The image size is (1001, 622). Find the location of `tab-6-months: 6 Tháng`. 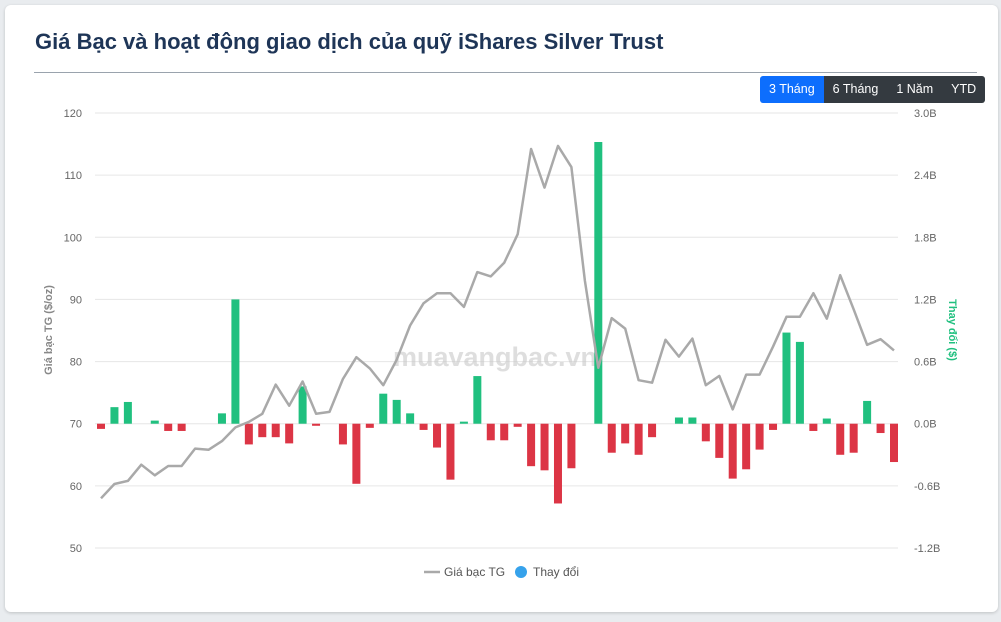

tab-6-months: 6 Tháng is located at coordinates (855, 89).